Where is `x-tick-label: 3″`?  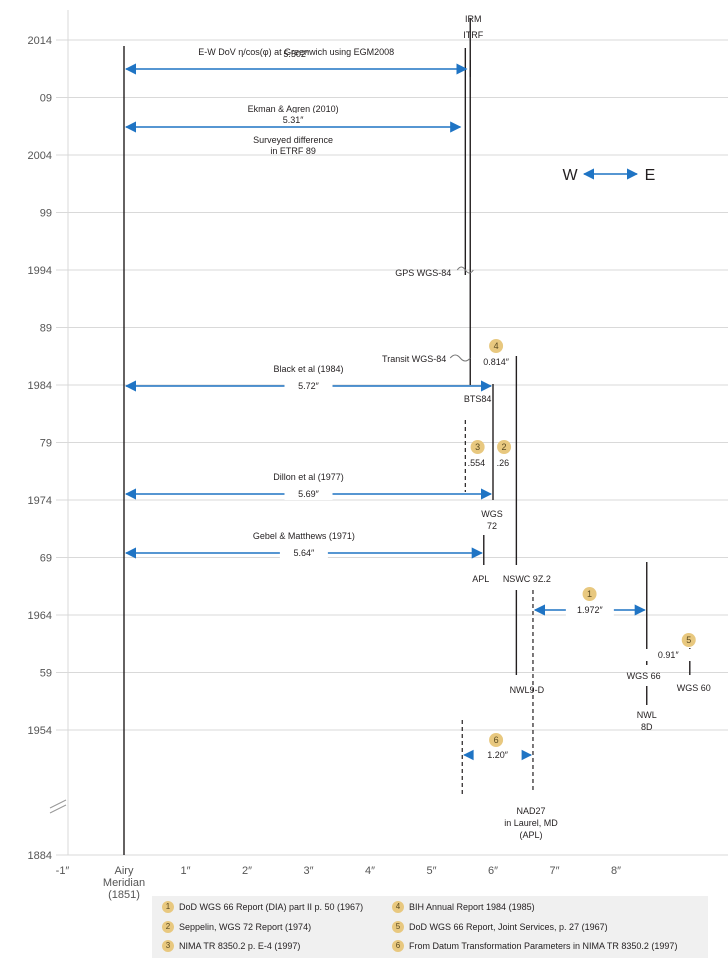 x-tick-label: 3″ is located at coordinates (308, 871).